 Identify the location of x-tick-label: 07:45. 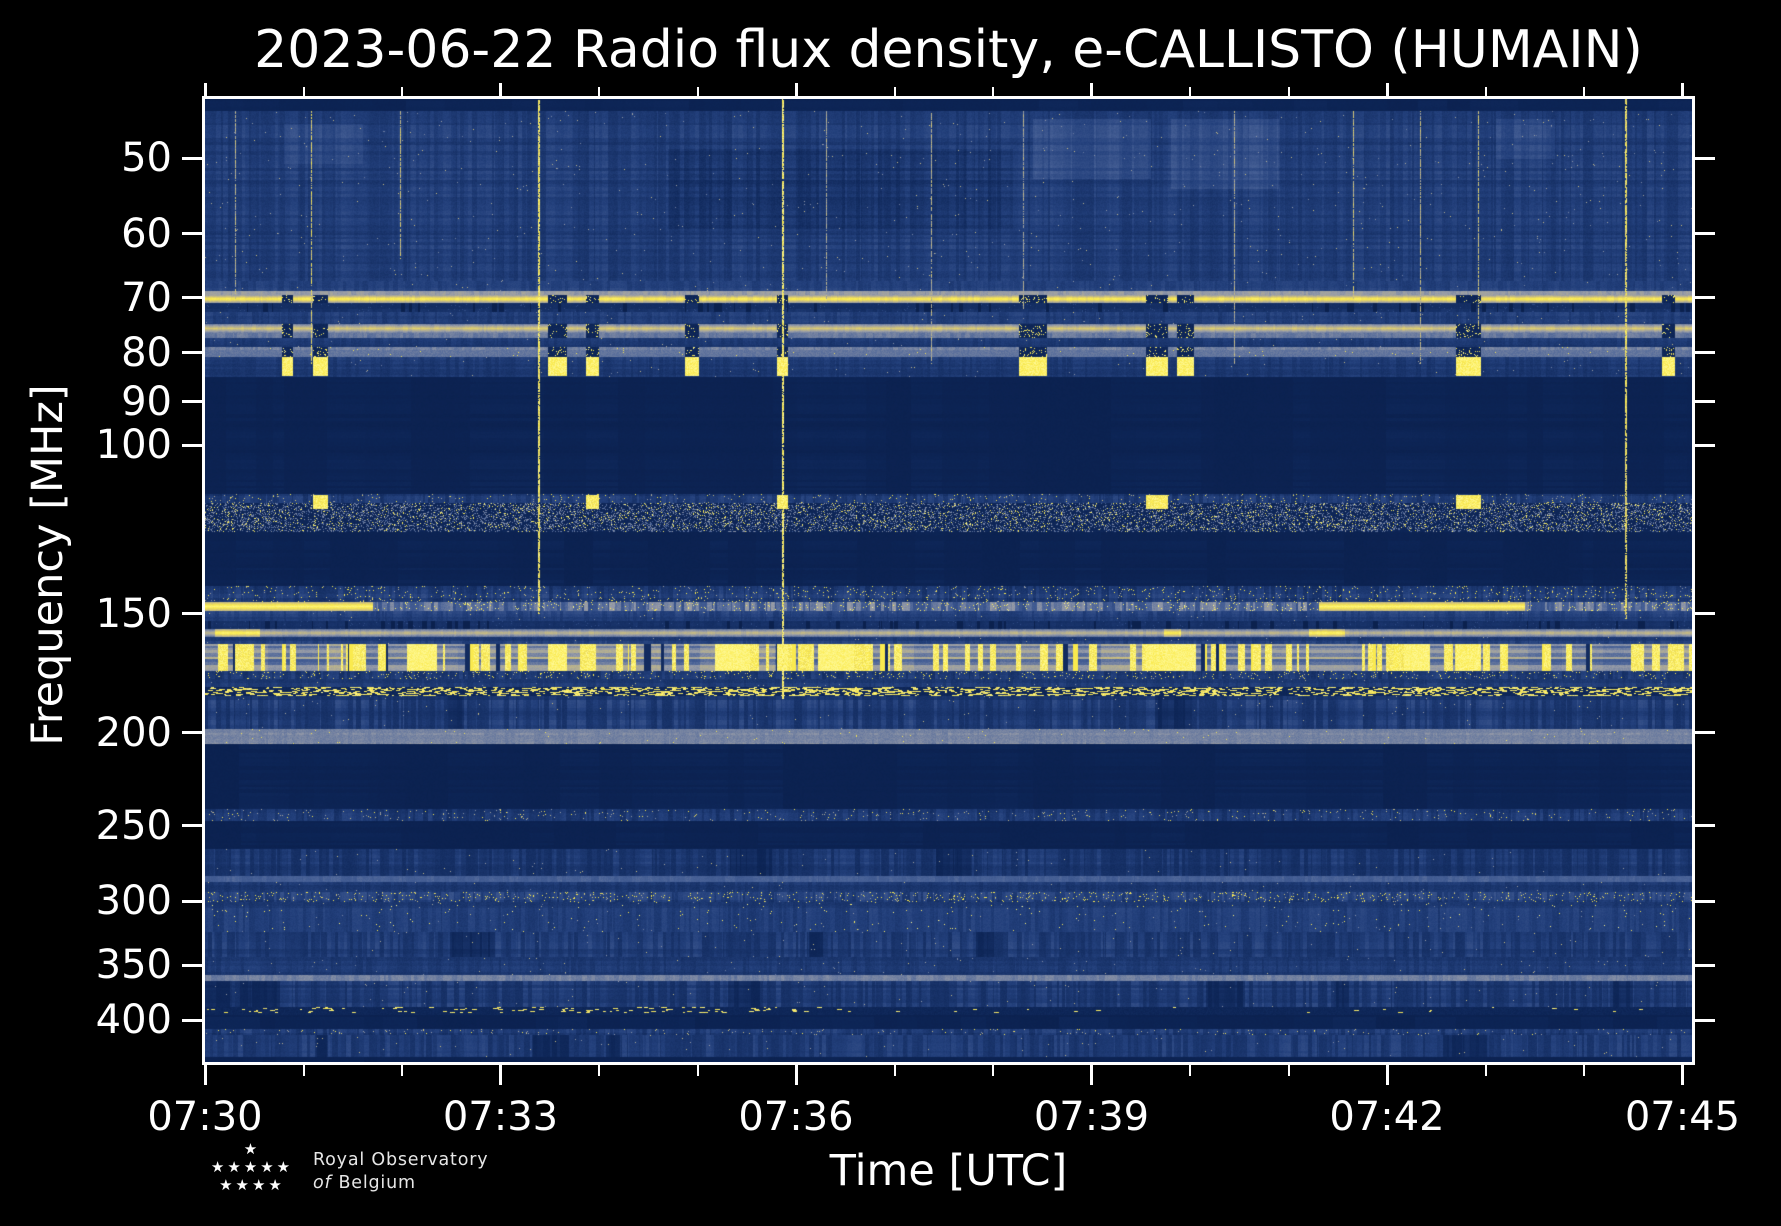
(1682, 1117).